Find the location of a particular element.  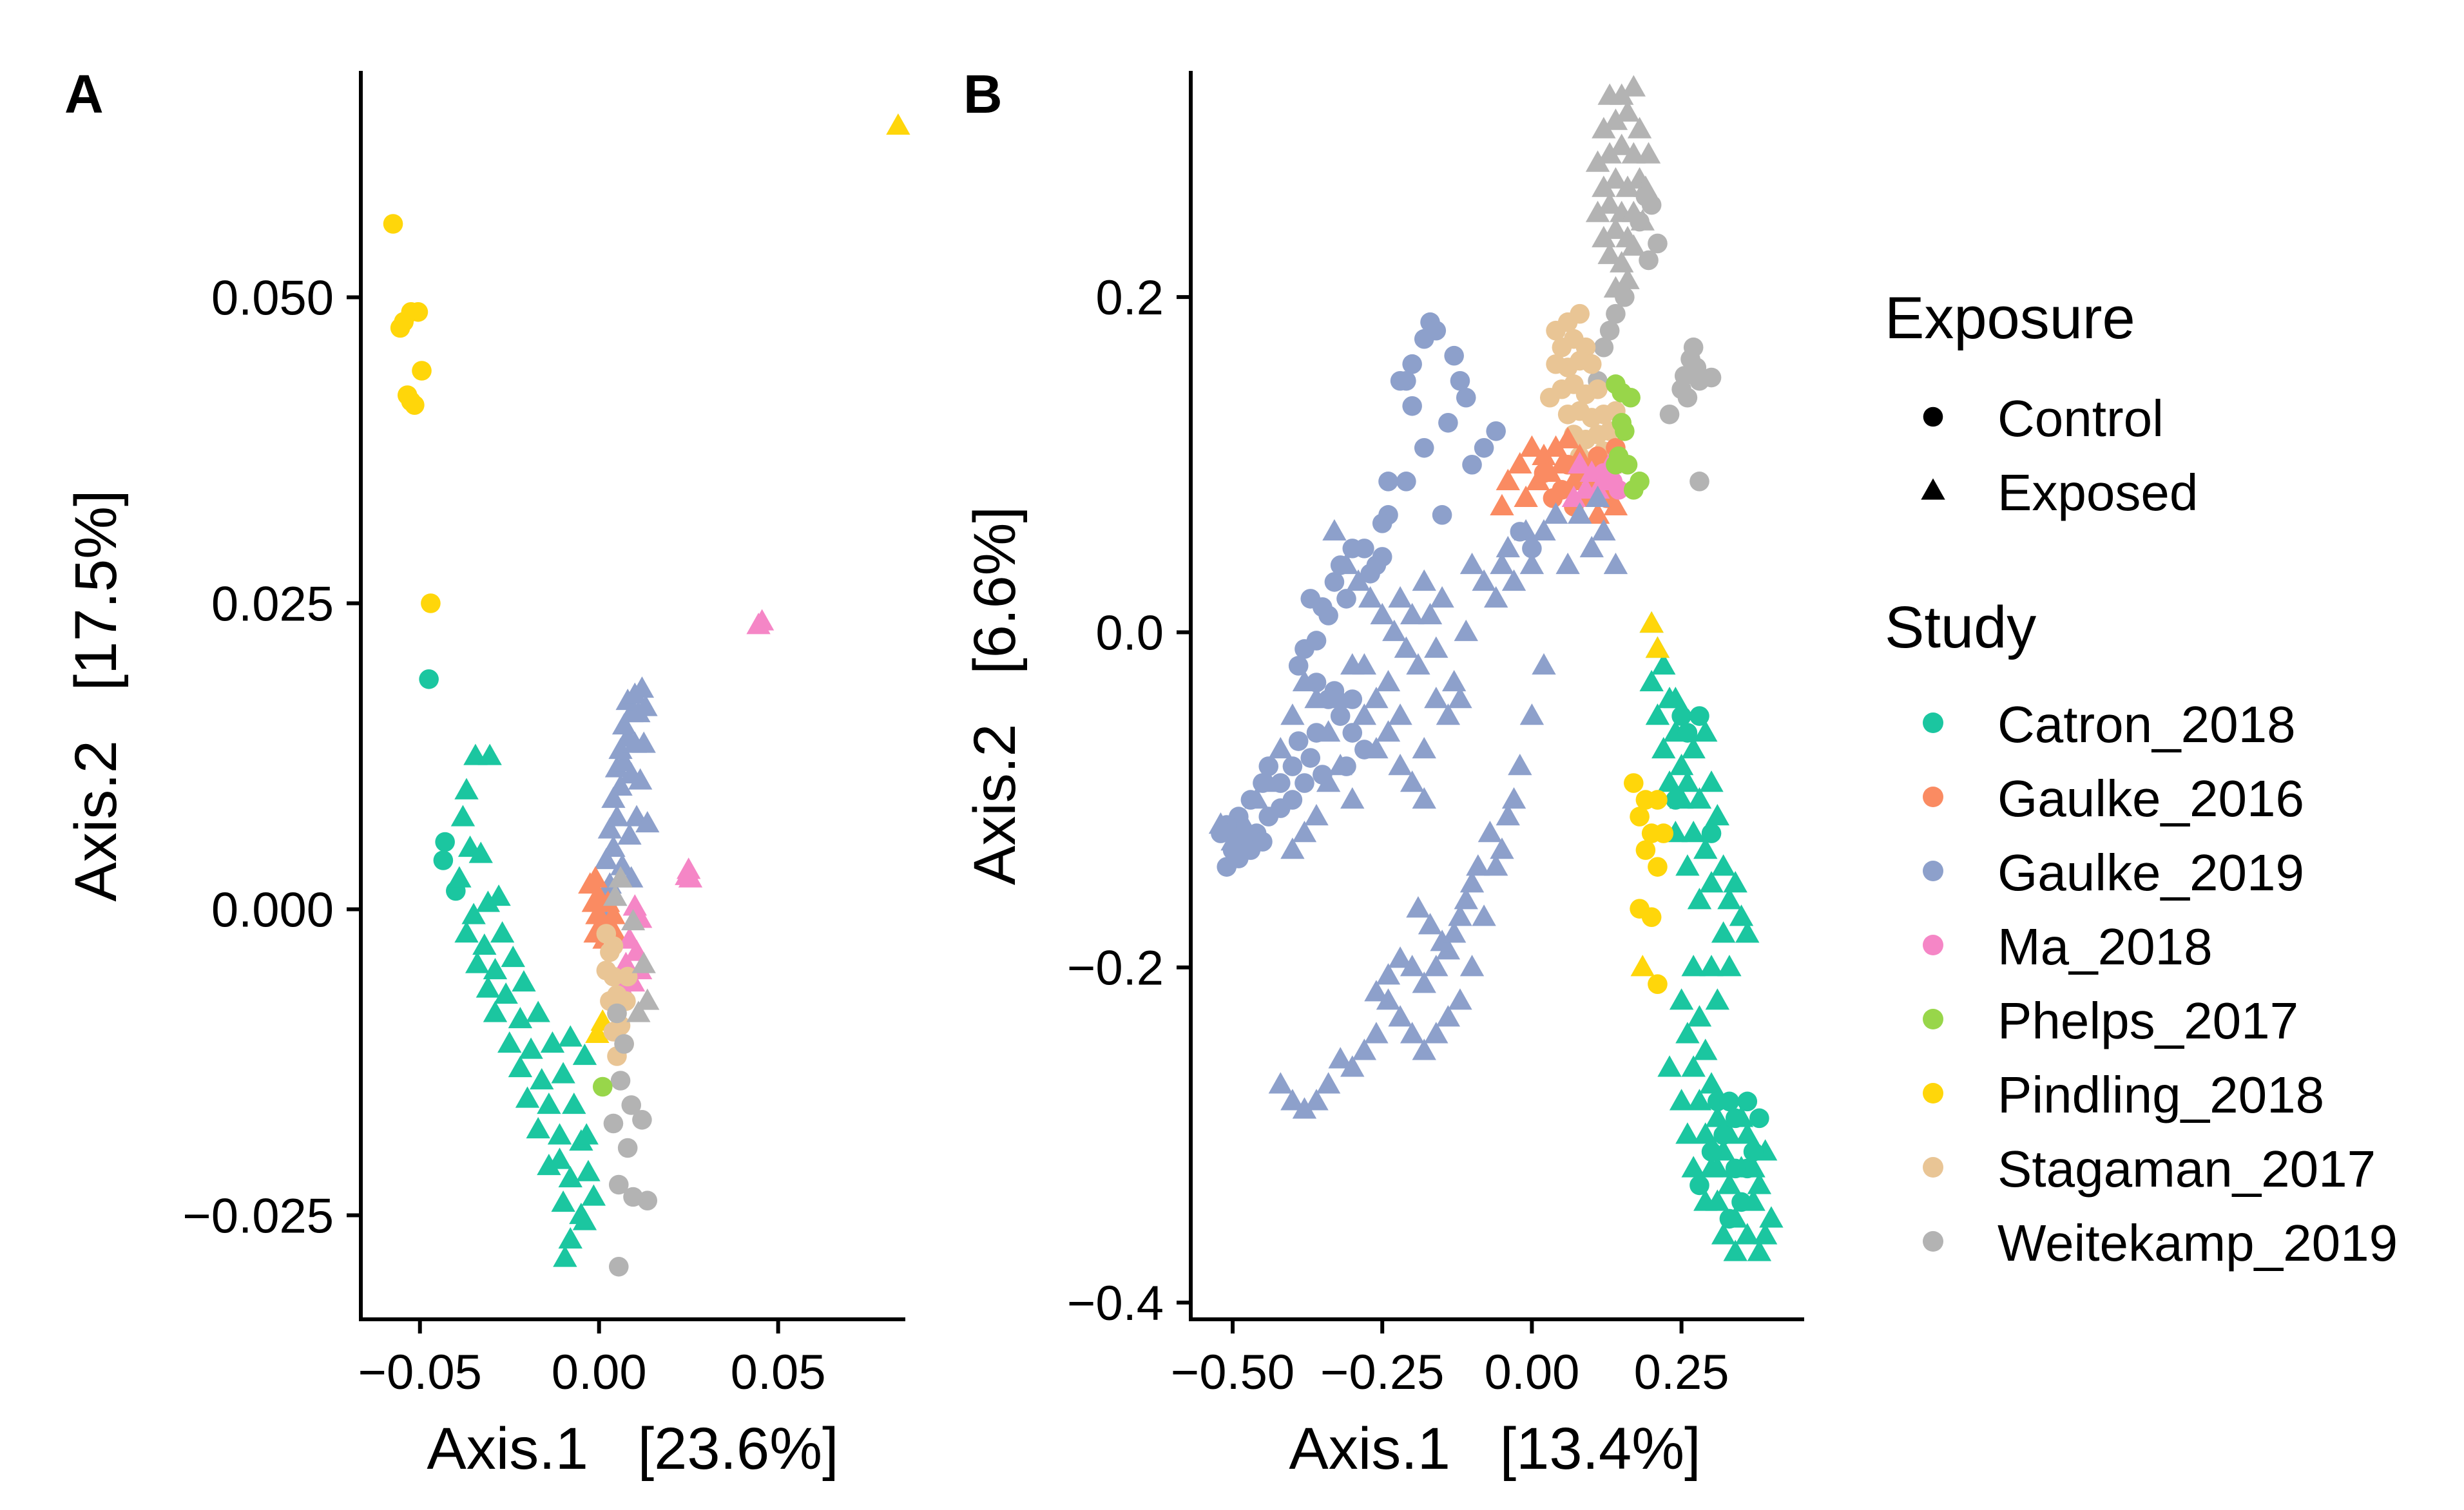

panel-b-y-ticks: −0.4 −0.2 0.0 0.2 is located at coordinates (1129, 801).